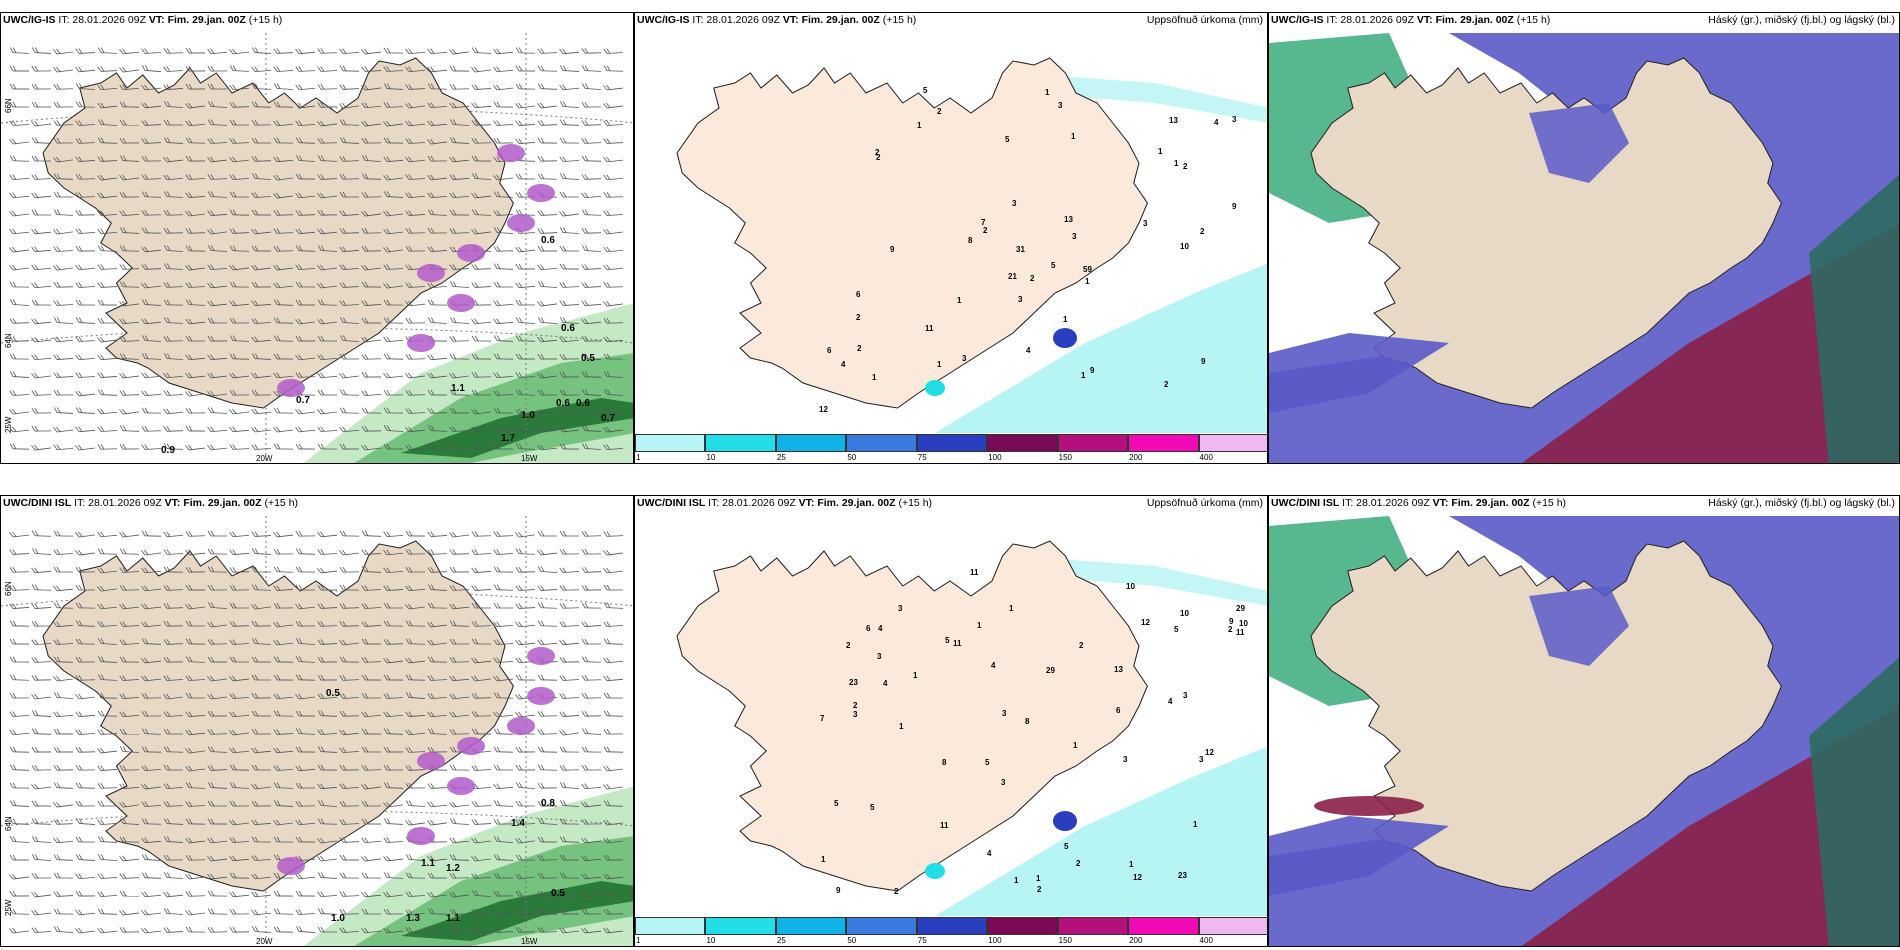 The image size is (1900, 950). What do you see at coordinates (974, 572) in the screenshot?
I see `accum-value-label: 11` at bounding box center [974, 572].